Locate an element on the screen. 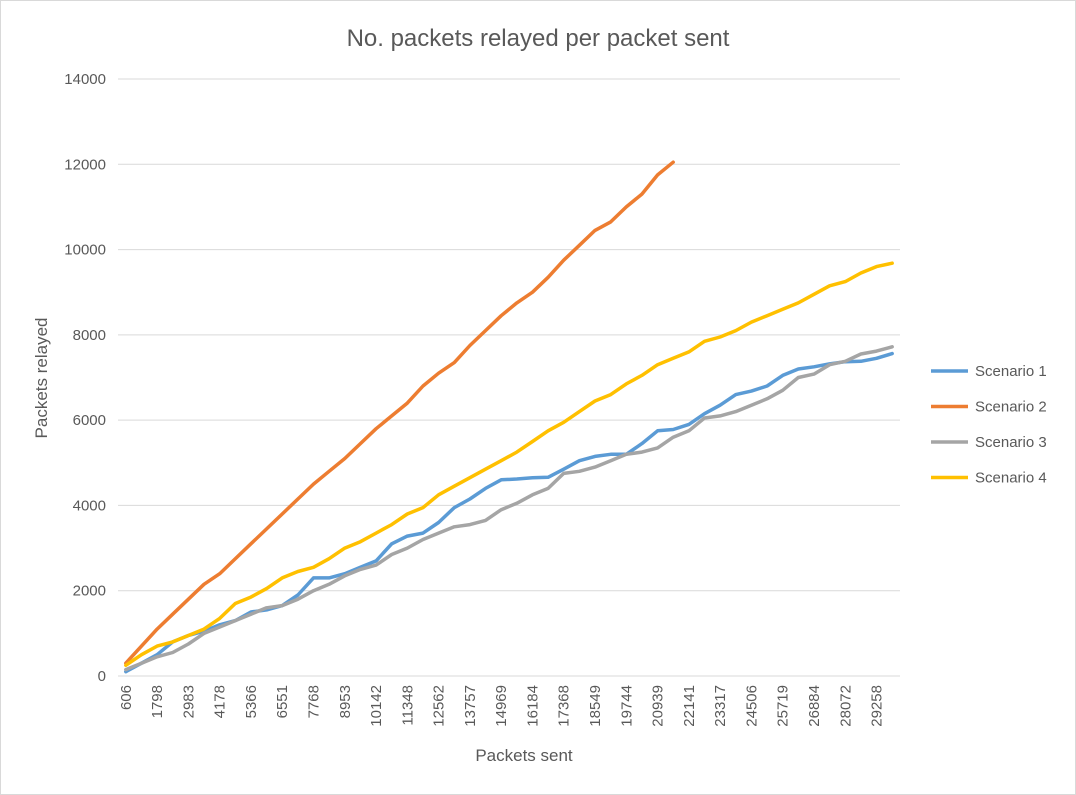 The width and height of the screenshot is (1076, 795). x-tick-label: 26884 is located at coordinates (814, 706).